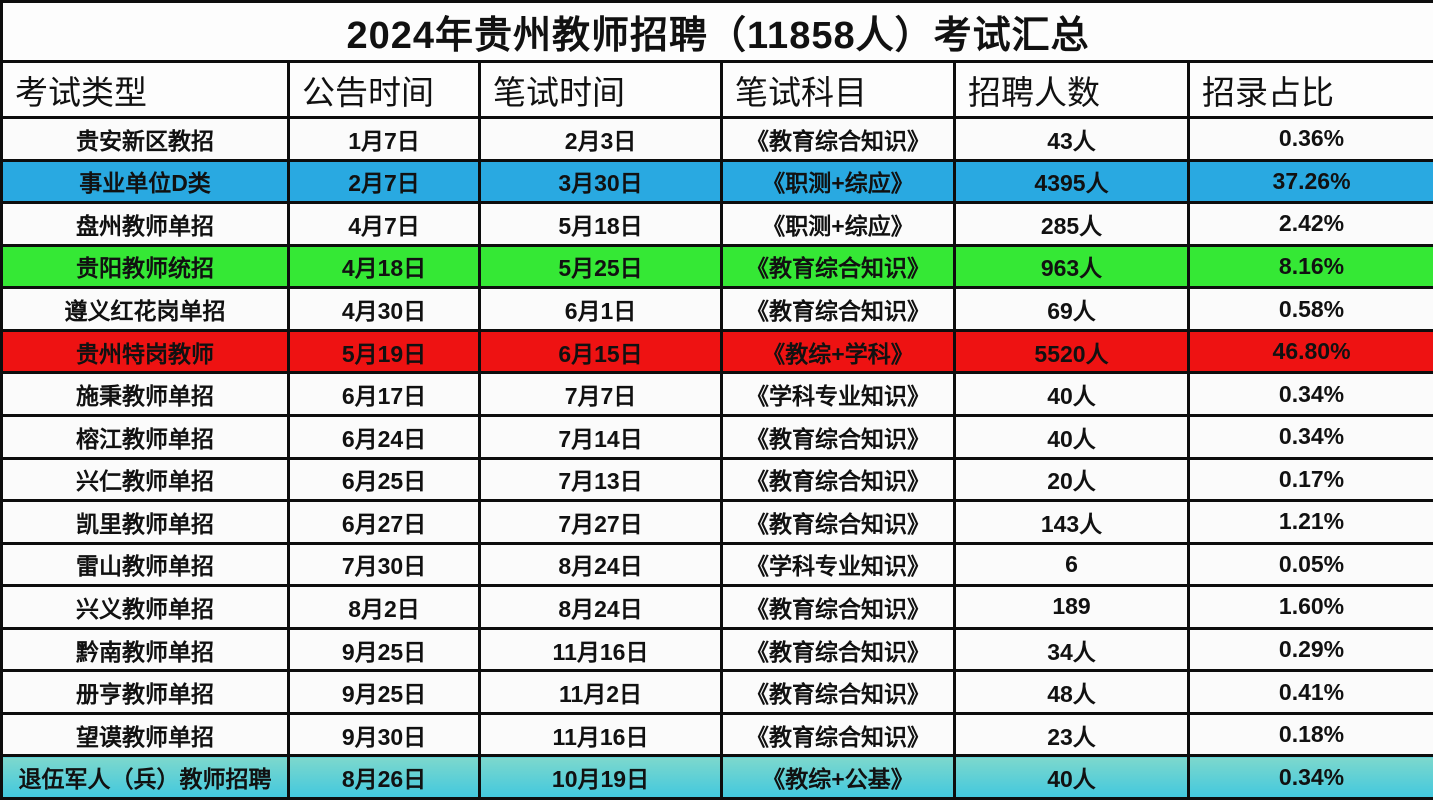 The image size is (1433, 800). What do you see at coordinates (145, 649) in the screenshot?
I see `cell-exam-type: 黔南教师单招` at bounding box center [145, 649].